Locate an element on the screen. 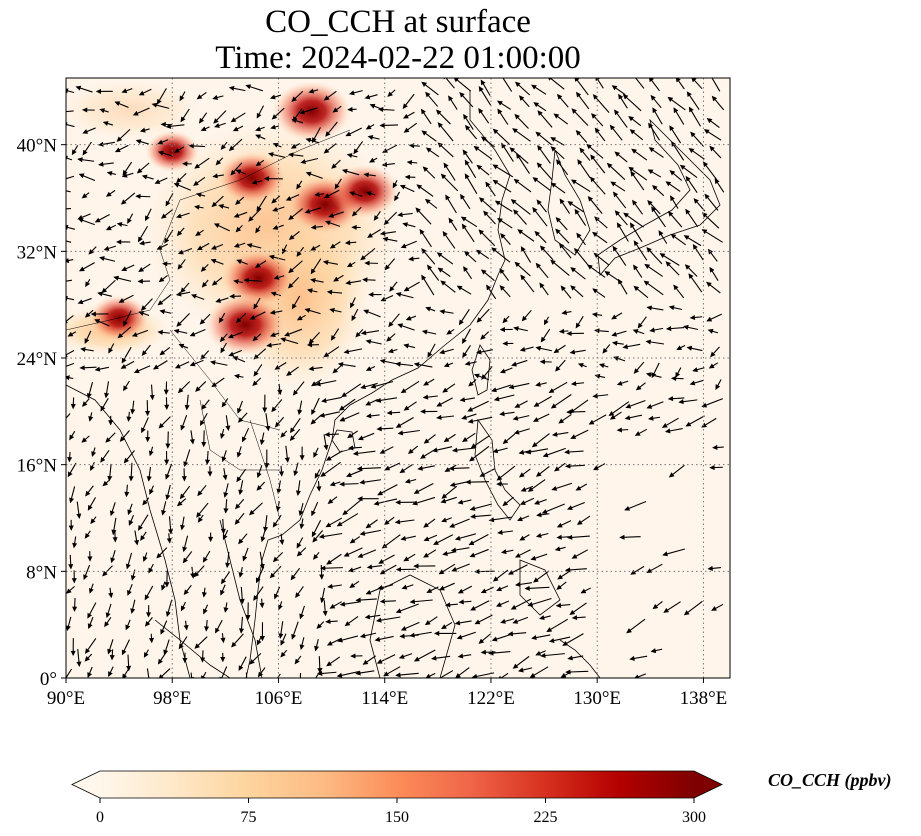 The width and height of the screenshot is (921, 836). wind-arrow is located at coordinates (278, 675).